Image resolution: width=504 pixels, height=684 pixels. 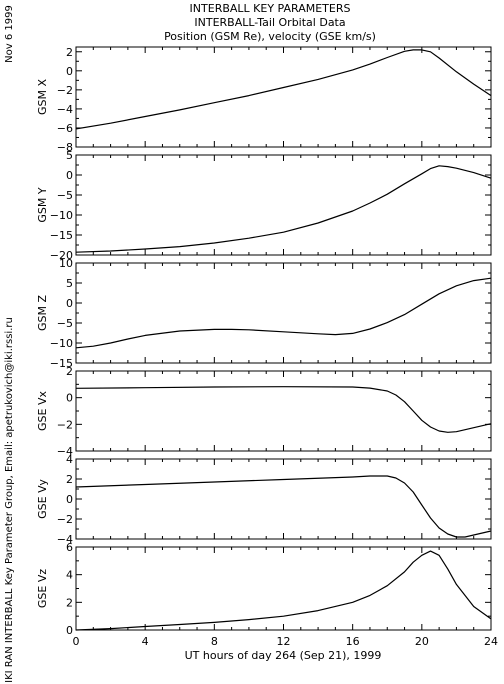 What do you see at coordinates (65, 128) in the screenshot?
I see `y-tick-label: −6` at bounding box center [65, 128].